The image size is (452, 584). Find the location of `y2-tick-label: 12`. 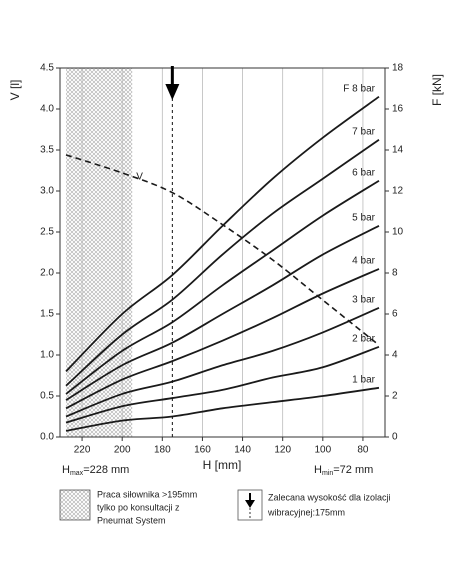

y2-tick-label: 12 is located at coordinates (398, 191).